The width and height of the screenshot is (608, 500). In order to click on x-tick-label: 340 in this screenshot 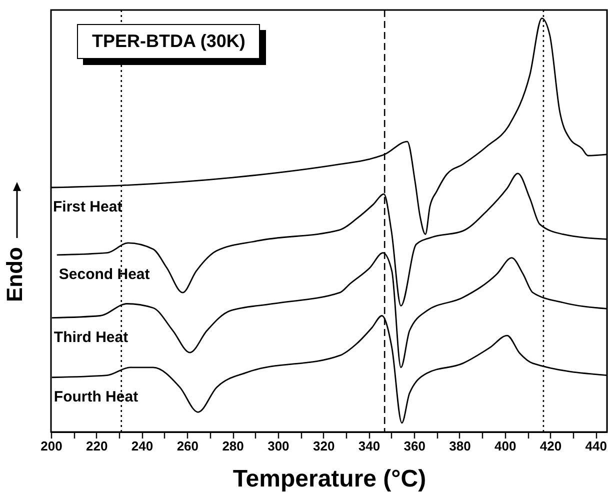, I will do `click(369, 446)`.